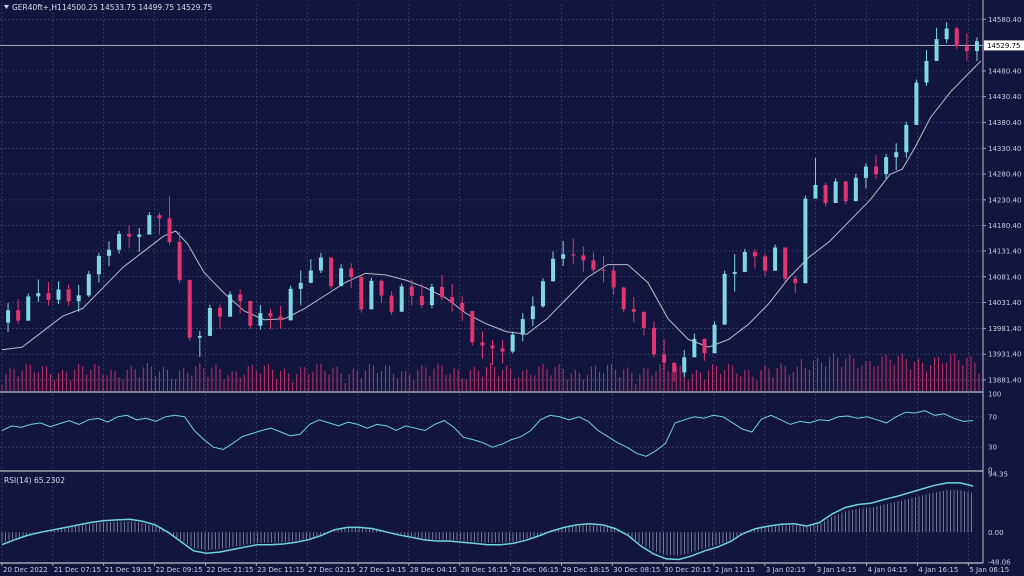 The image size is (1024, 576). Describe the element at coordinates (1004, 71) in the screenshot. I see `y-tick-label: 14480.40` at that location.